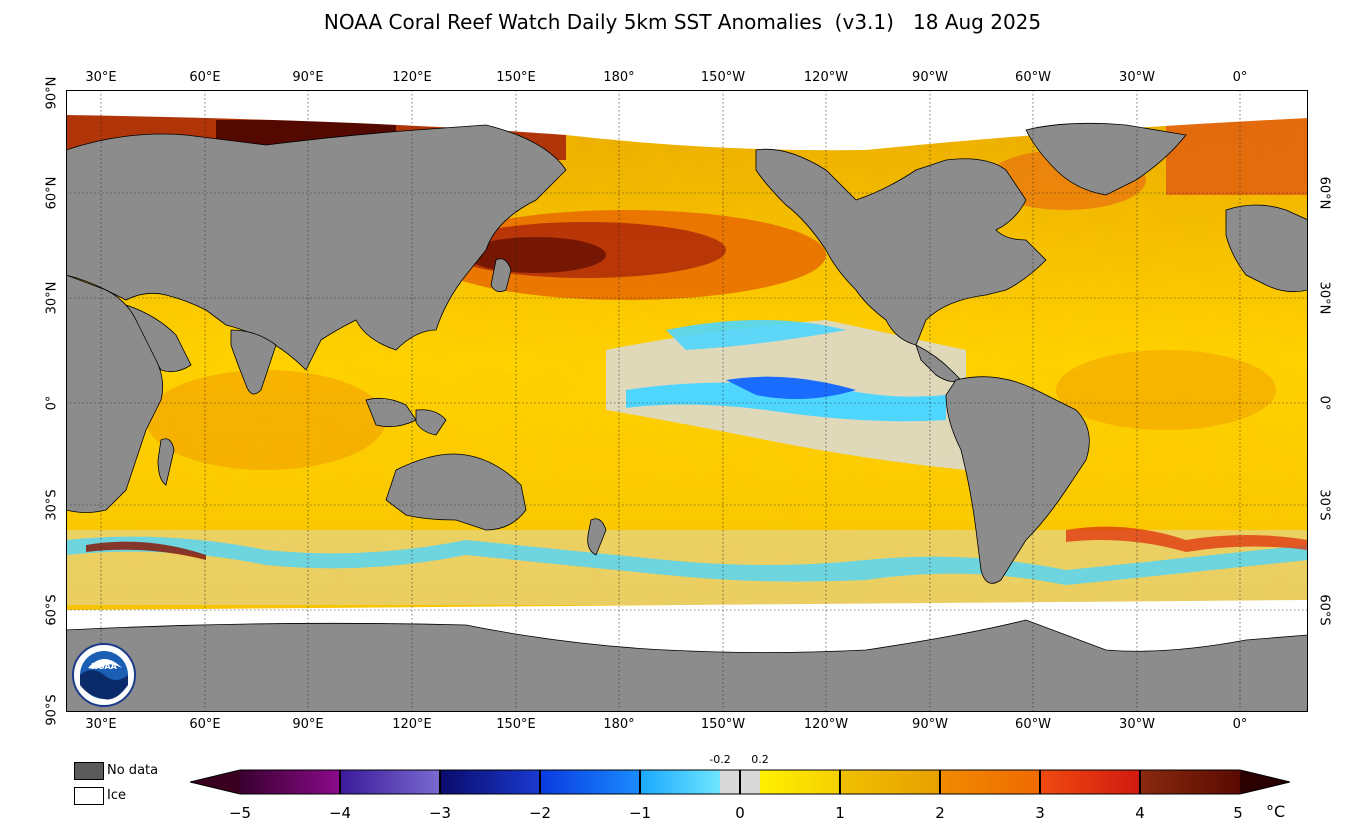 This screenshot has height=838, width=1365. Describe the element at coordinates (640, 813) in the screenshot. I see `colorbar-tick: −1` at that location.